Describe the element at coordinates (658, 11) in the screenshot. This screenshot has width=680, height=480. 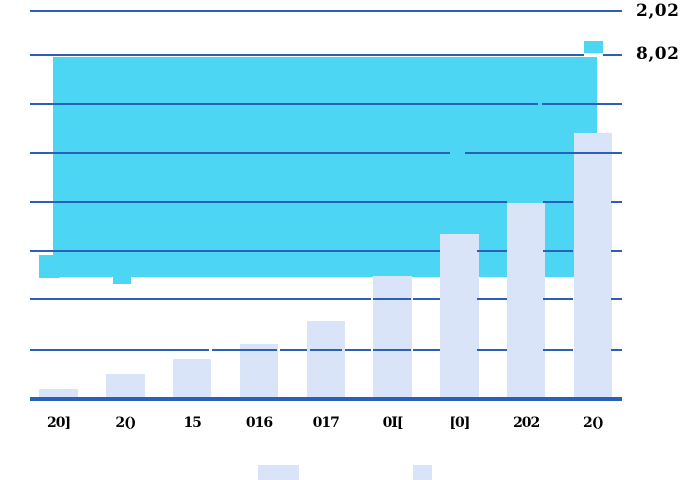
I see `right-axis-label-1: 2,02` at that location.